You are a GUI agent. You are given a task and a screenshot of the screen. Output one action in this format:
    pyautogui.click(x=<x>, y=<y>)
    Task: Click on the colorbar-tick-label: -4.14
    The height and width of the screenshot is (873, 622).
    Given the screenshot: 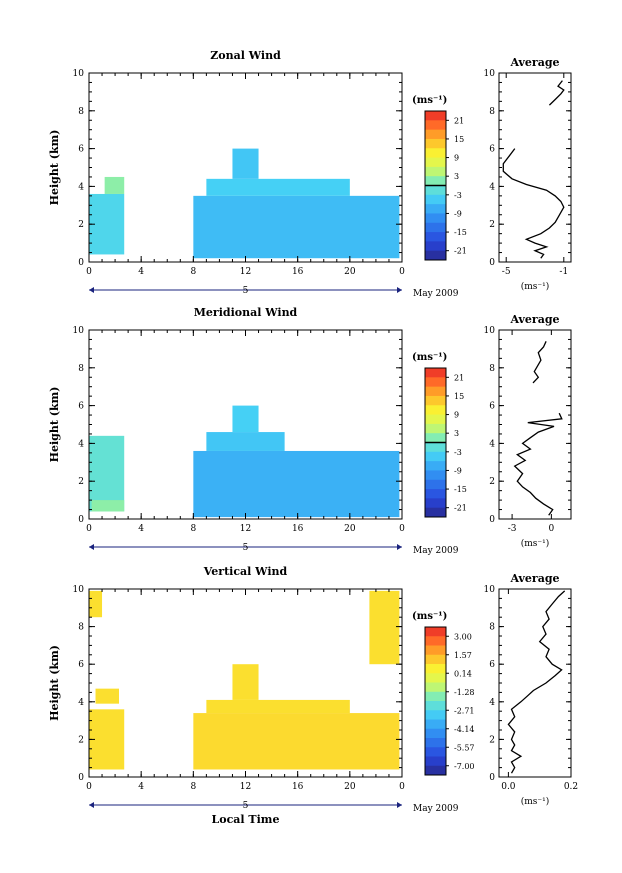 What is the action you would take?
    pyautogui.click(x=464, y=729)
    